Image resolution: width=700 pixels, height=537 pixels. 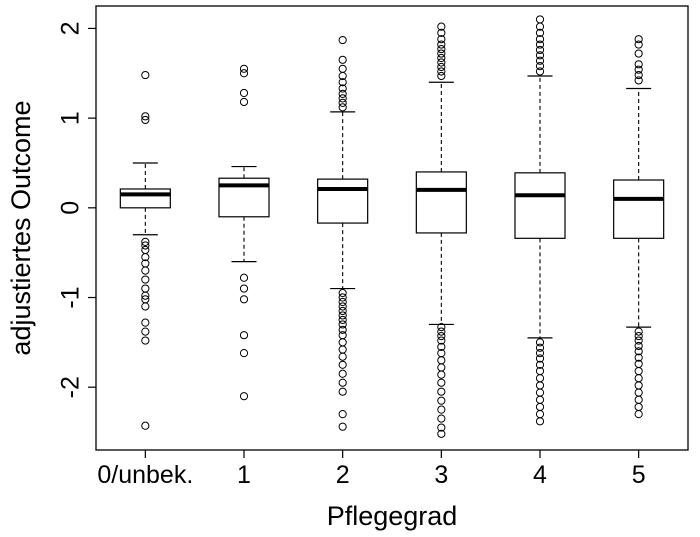 What do you see at coordinates (244, 475) in the screenshot?
I see `x-tick-label: 1` at bounding box center [244, 475].